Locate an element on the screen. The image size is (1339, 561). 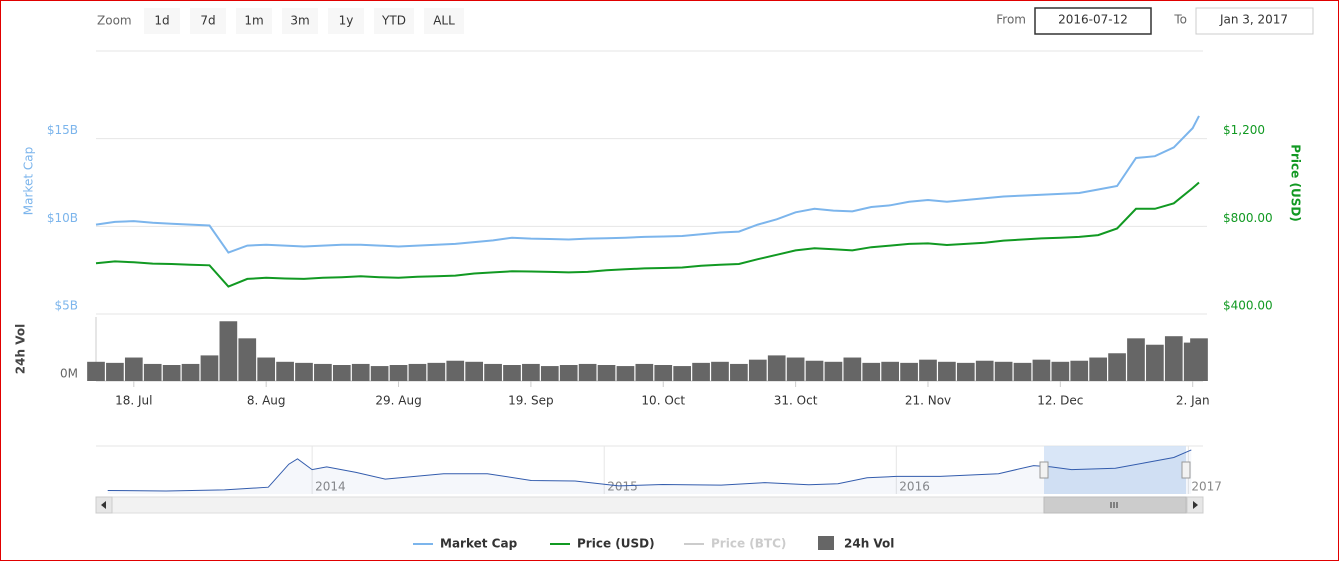
navigator-line is located at coordinates (649, 470).